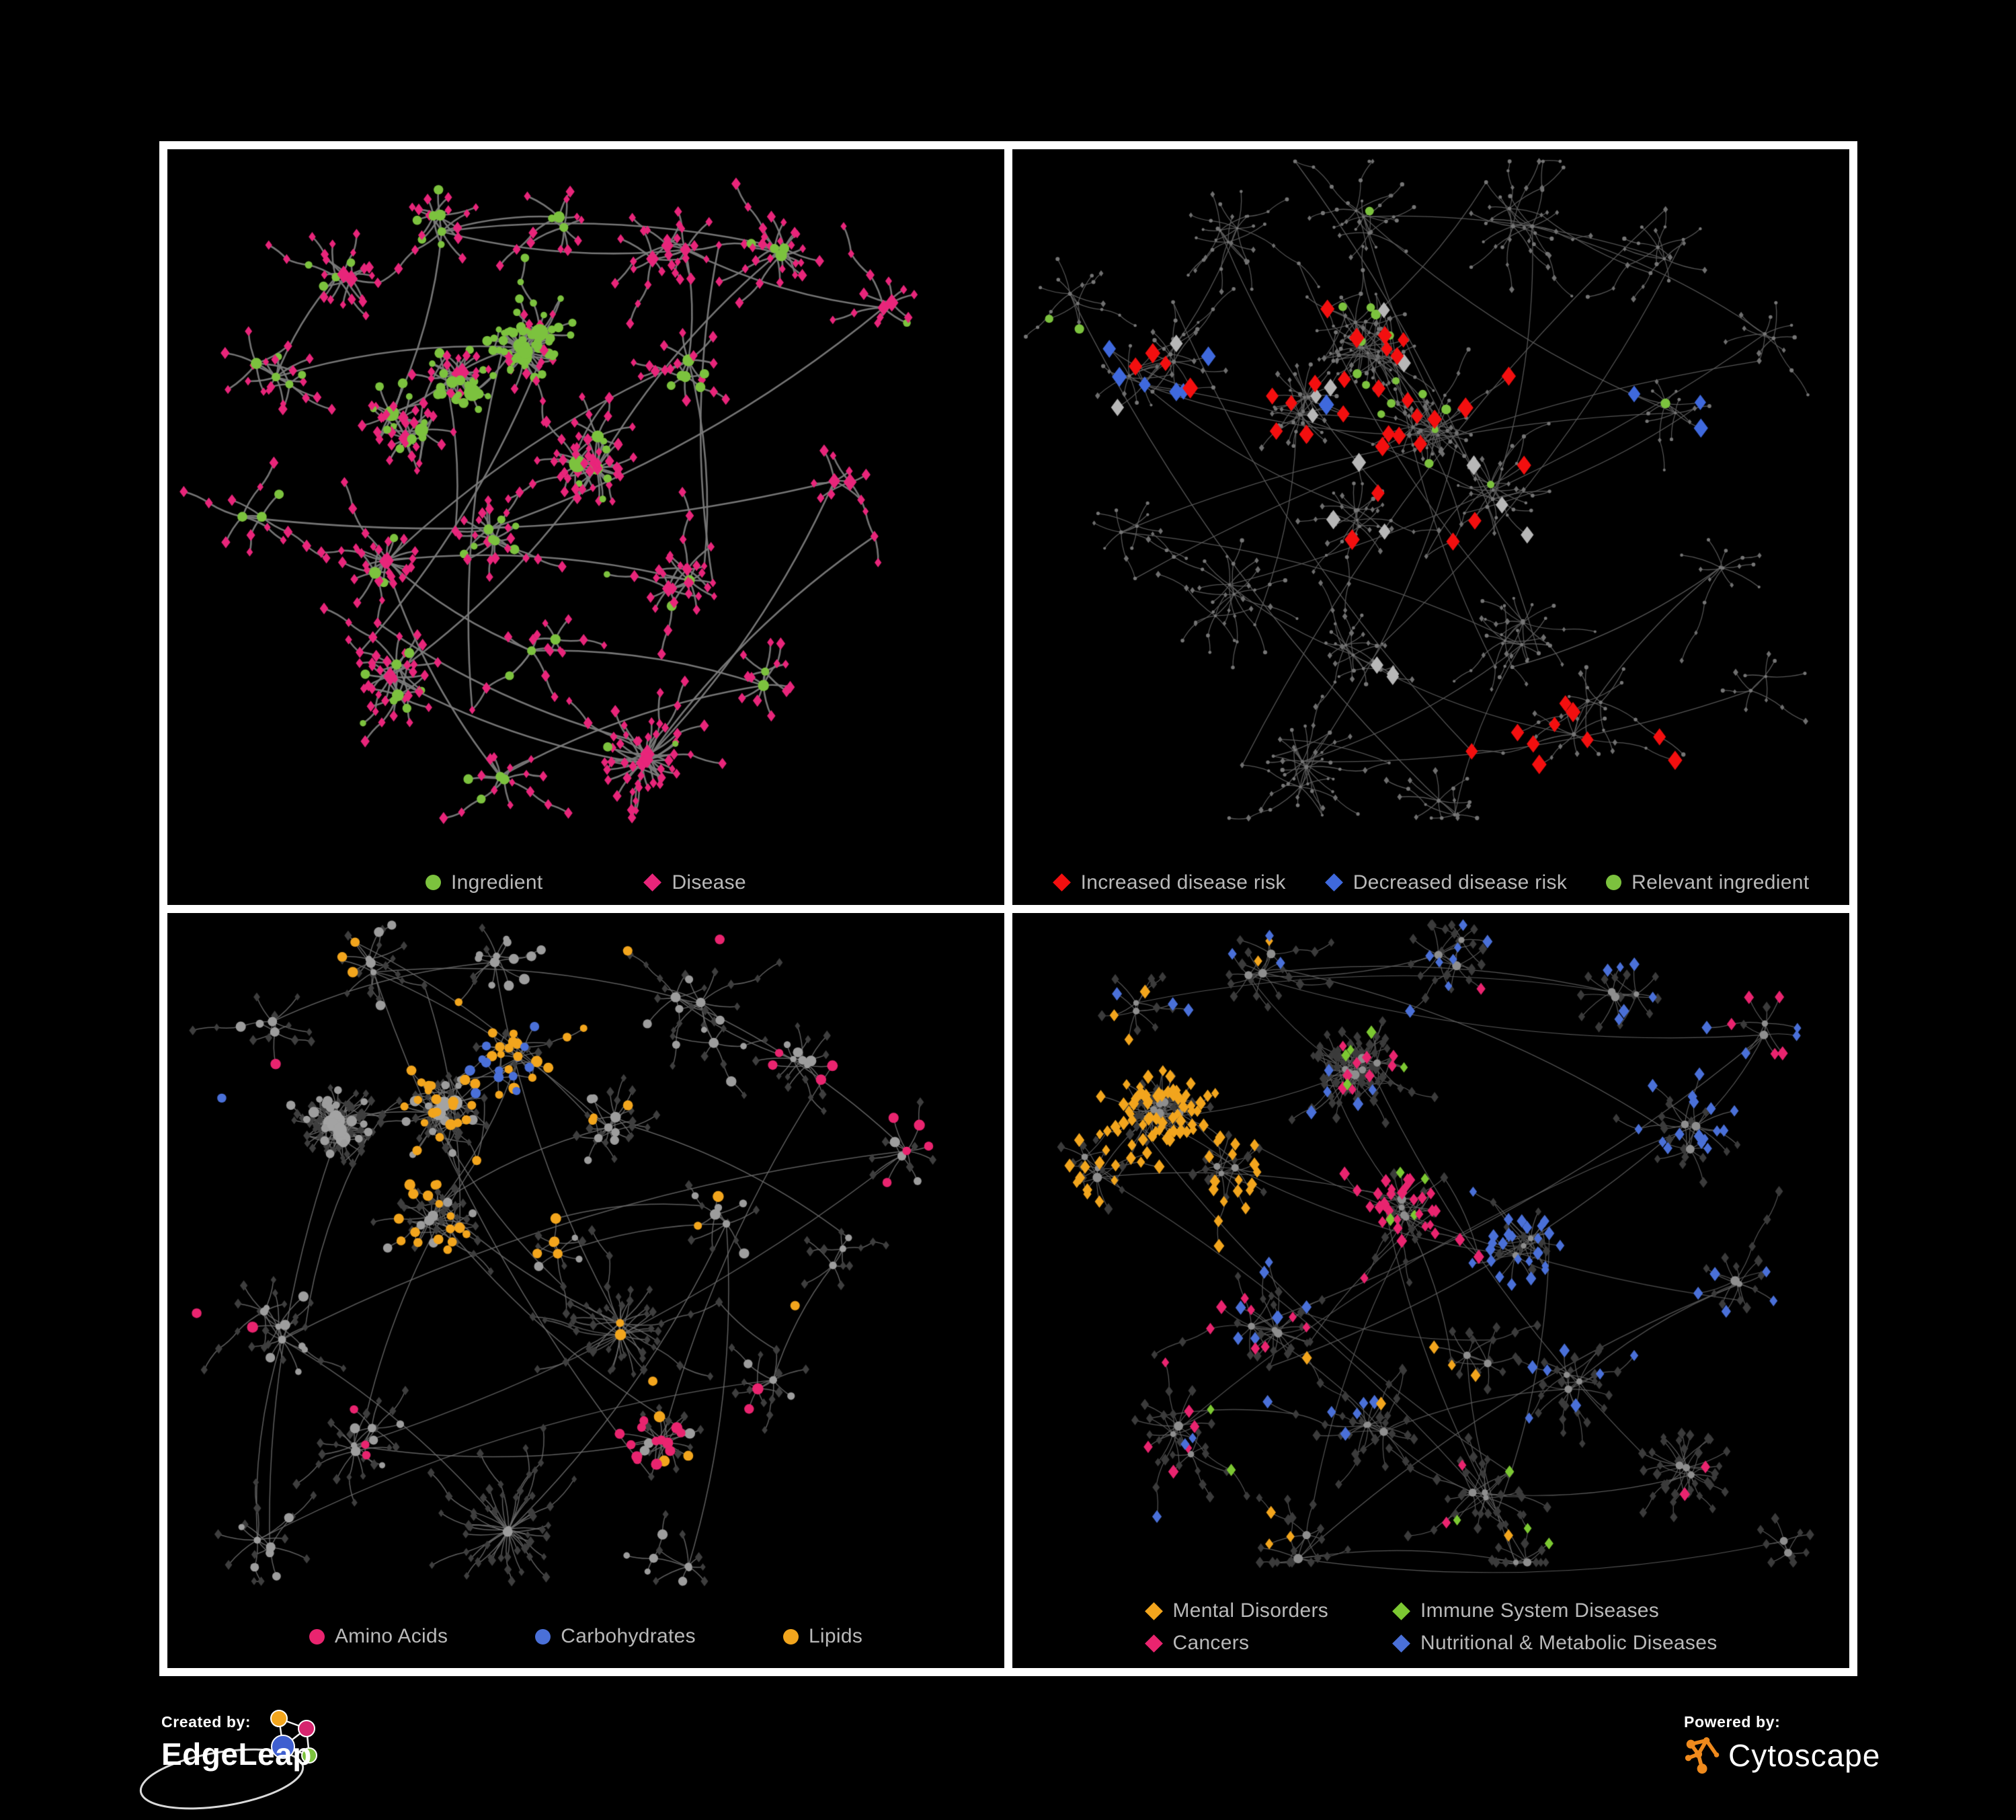 The width and height of the screenshot is (2016, 1820). I want to click on legend-item: Ingredient, so click(484, 882).